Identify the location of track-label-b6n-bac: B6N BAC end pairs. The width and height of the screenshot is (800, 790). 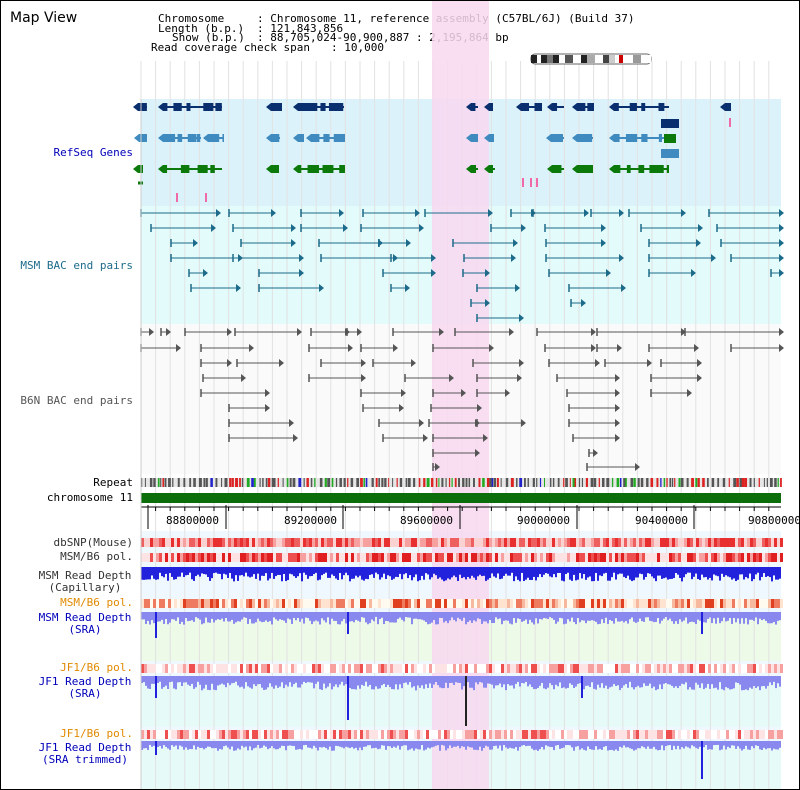
(76, 400).